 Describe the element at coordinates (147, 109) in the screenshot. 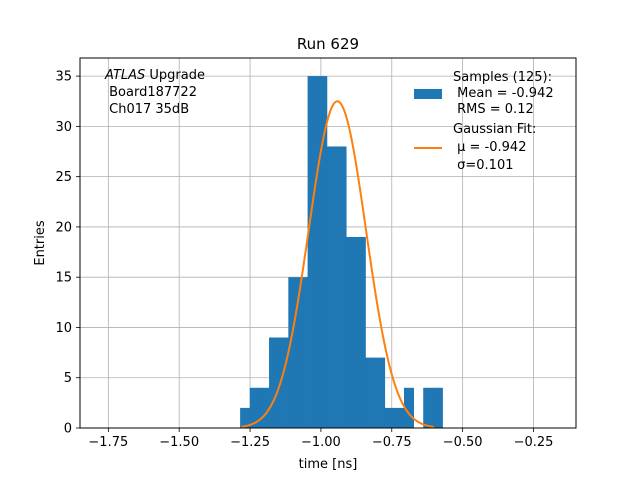

I see `annotation-channel: Ch017 35dB` at that location.